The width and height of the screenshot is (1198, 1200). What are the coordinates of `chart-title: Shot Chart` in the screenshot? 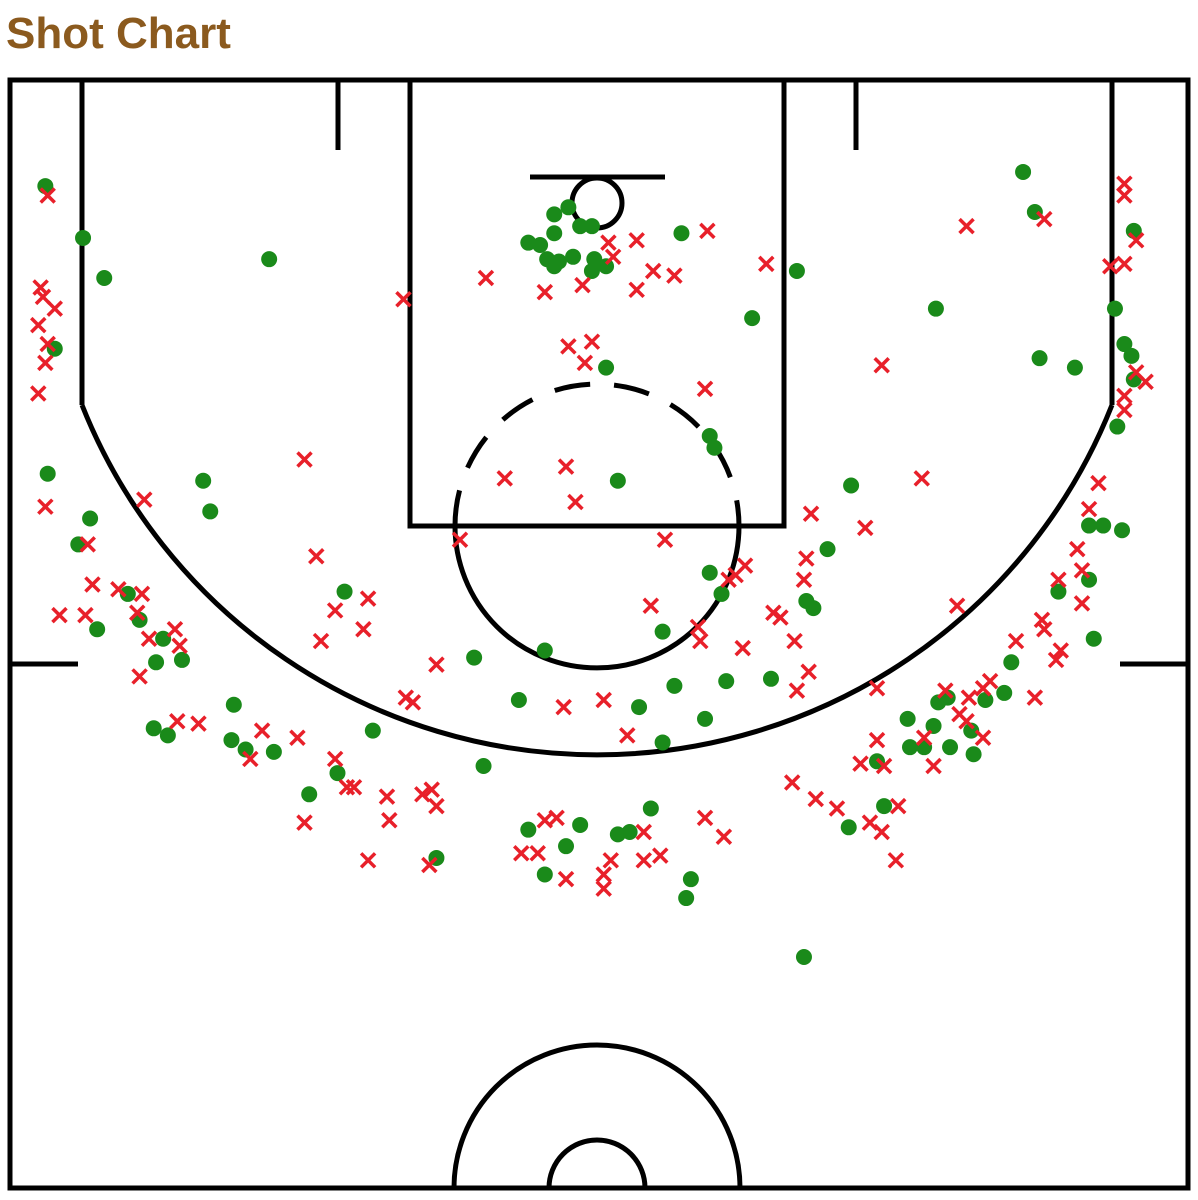 It's located at (118, 33).